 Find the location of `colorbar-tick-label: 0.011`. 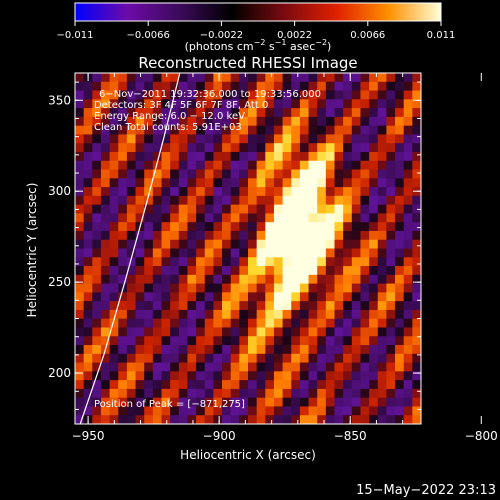

colorbar-tick-label: 0.011 is located at coordinates (441, 35).